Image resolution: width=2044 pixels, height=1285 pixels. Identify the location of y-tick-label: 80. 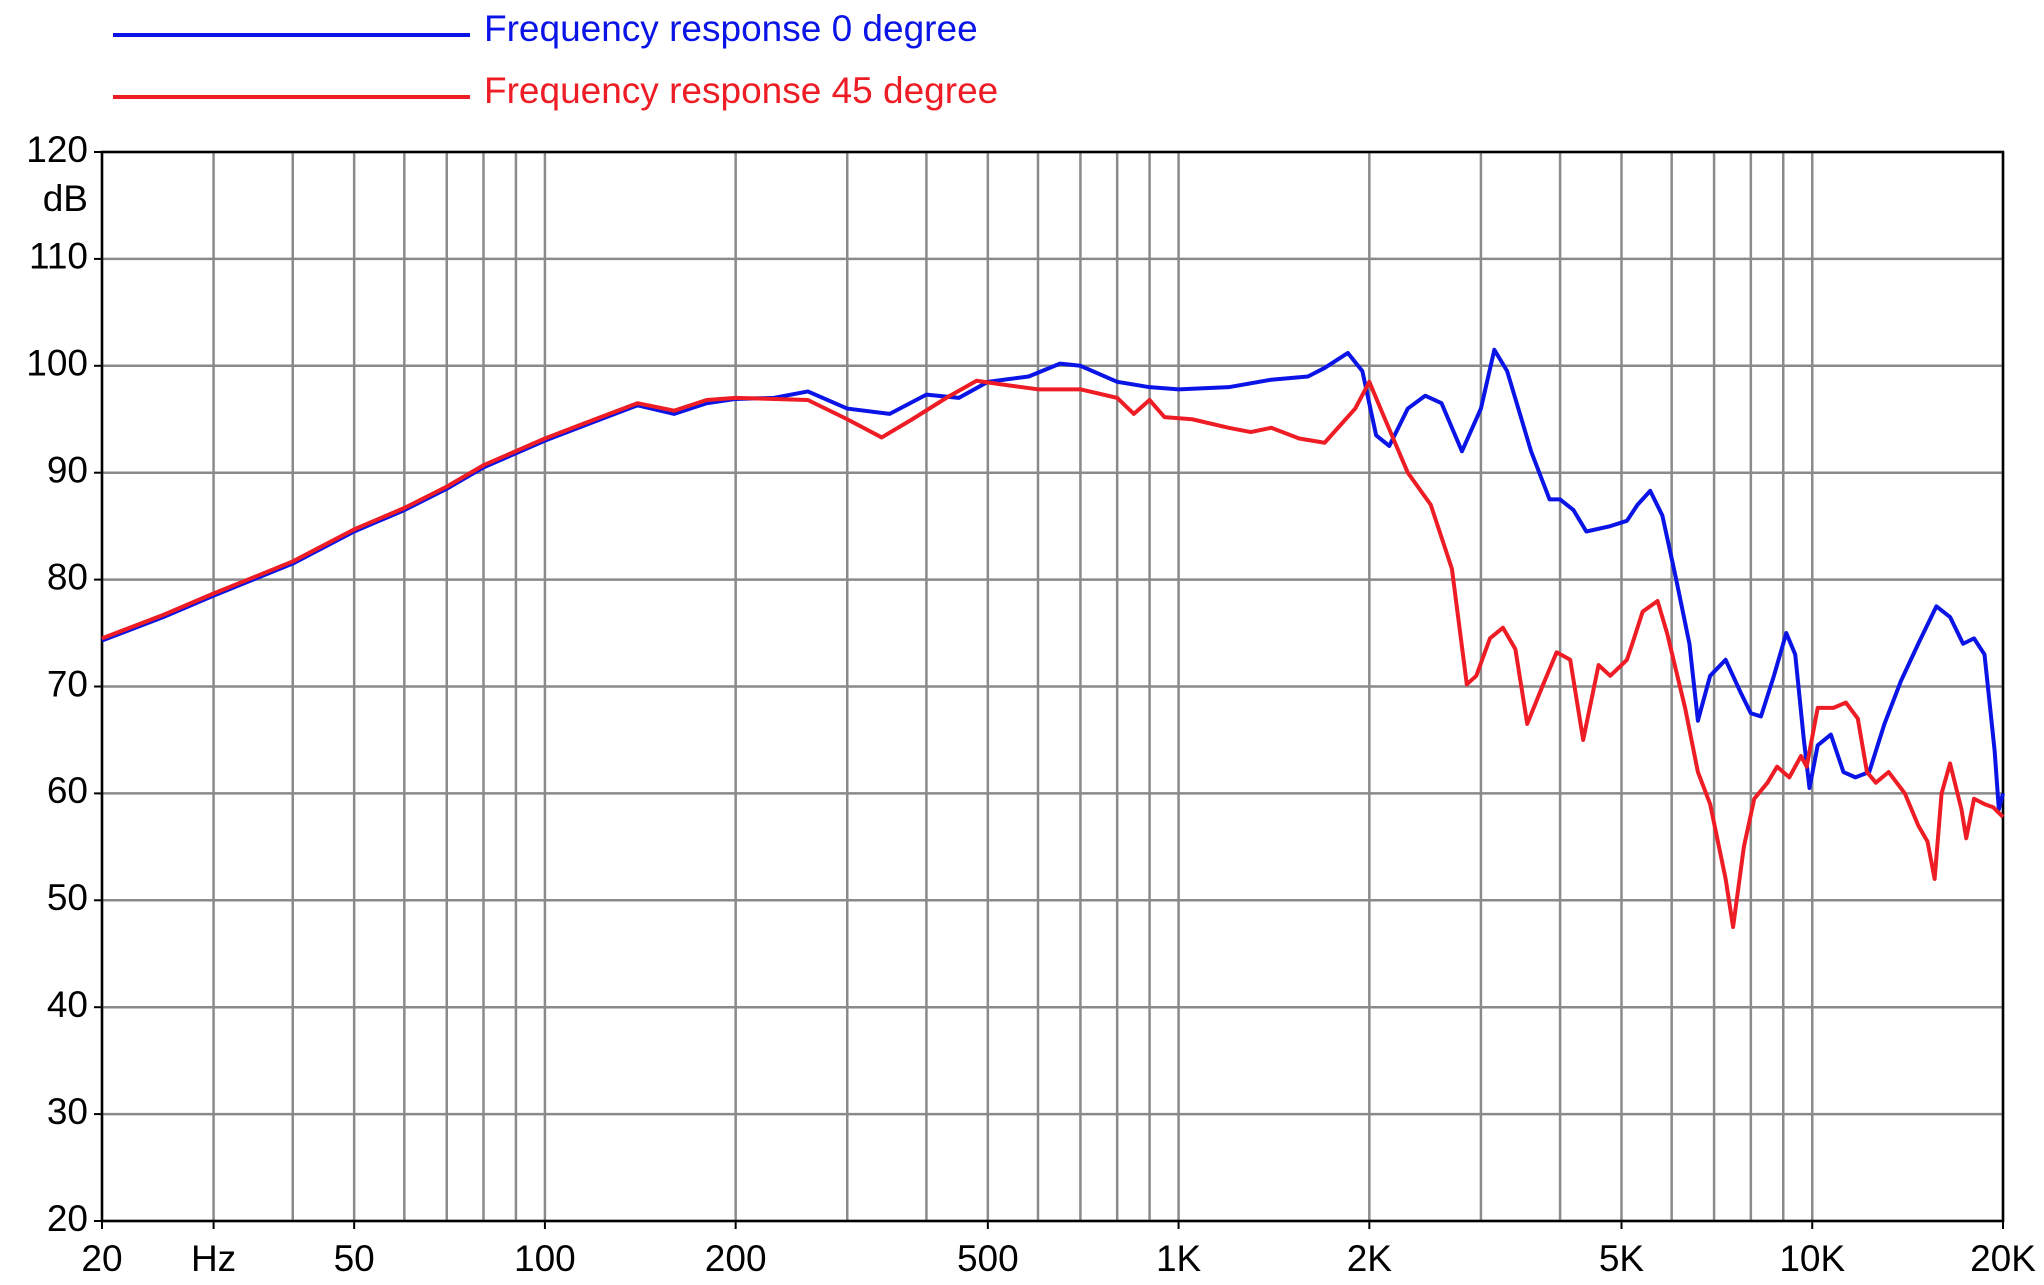
(67, 576).